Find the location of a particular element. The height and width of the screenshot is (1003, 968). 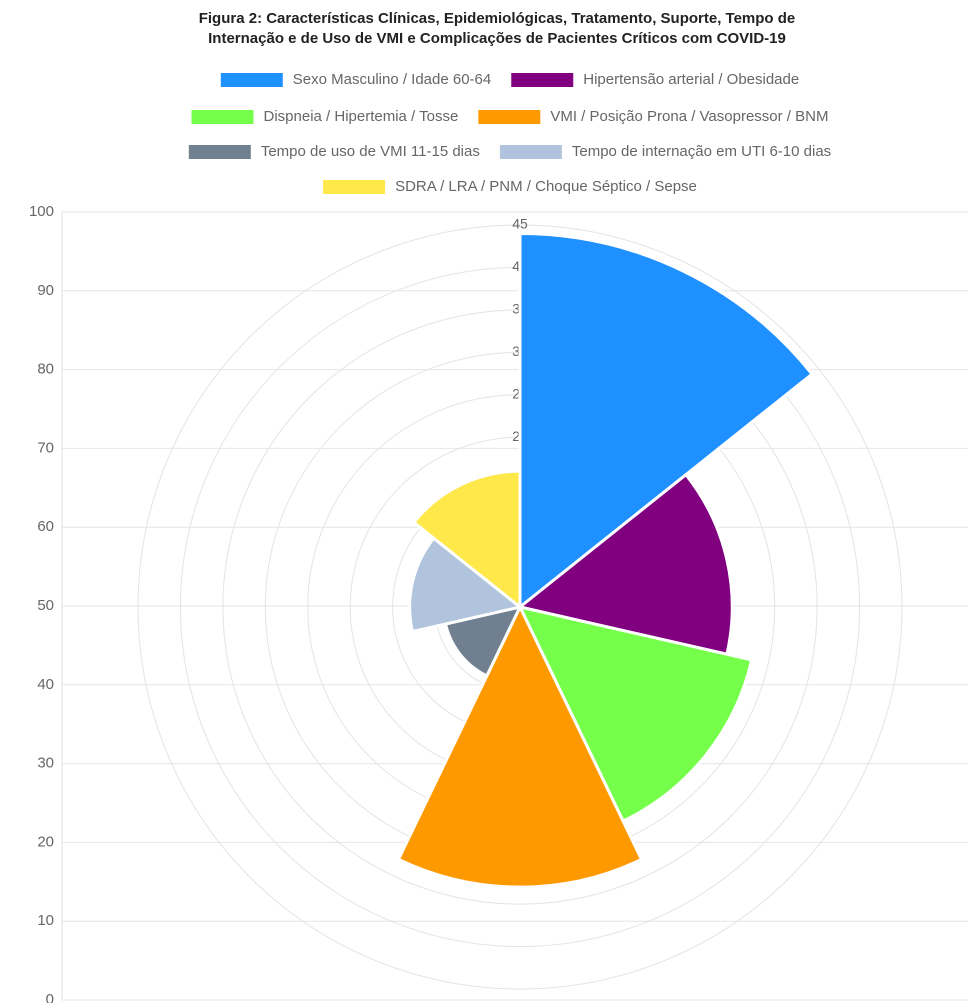

legend-label: Tempo de internação em UTI 6-10 dias is located at coordinates (701, 151).